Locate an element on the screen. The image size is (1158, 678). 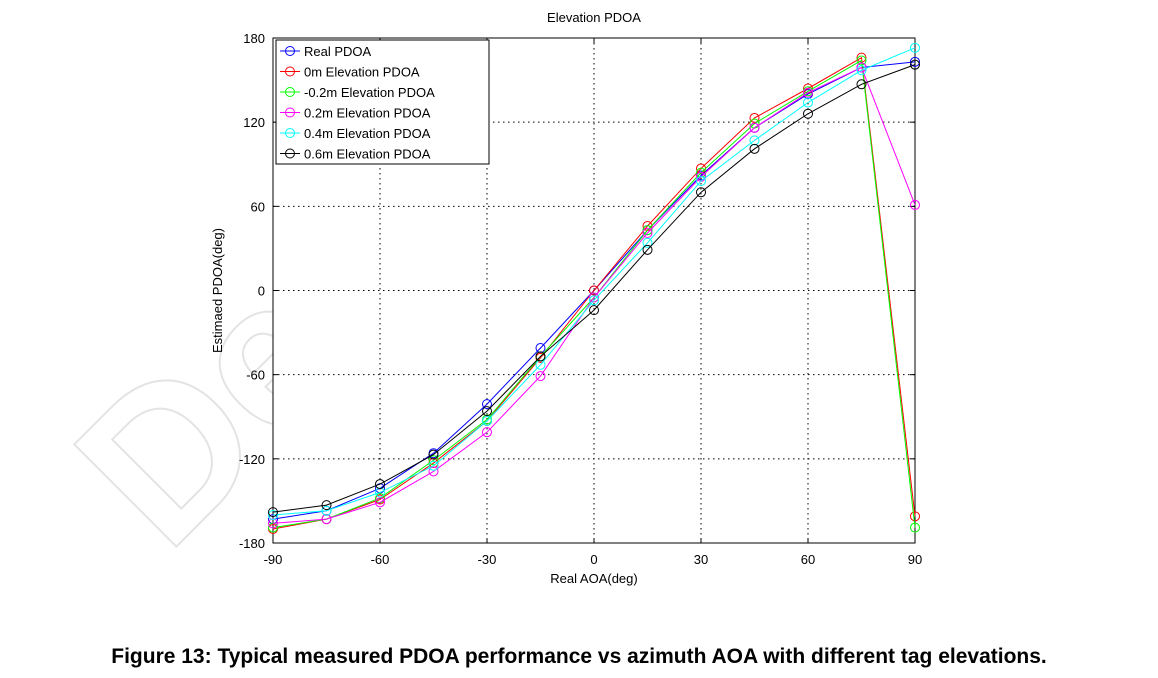
x-tick-label: 60 is located at coordinates (808, 559).